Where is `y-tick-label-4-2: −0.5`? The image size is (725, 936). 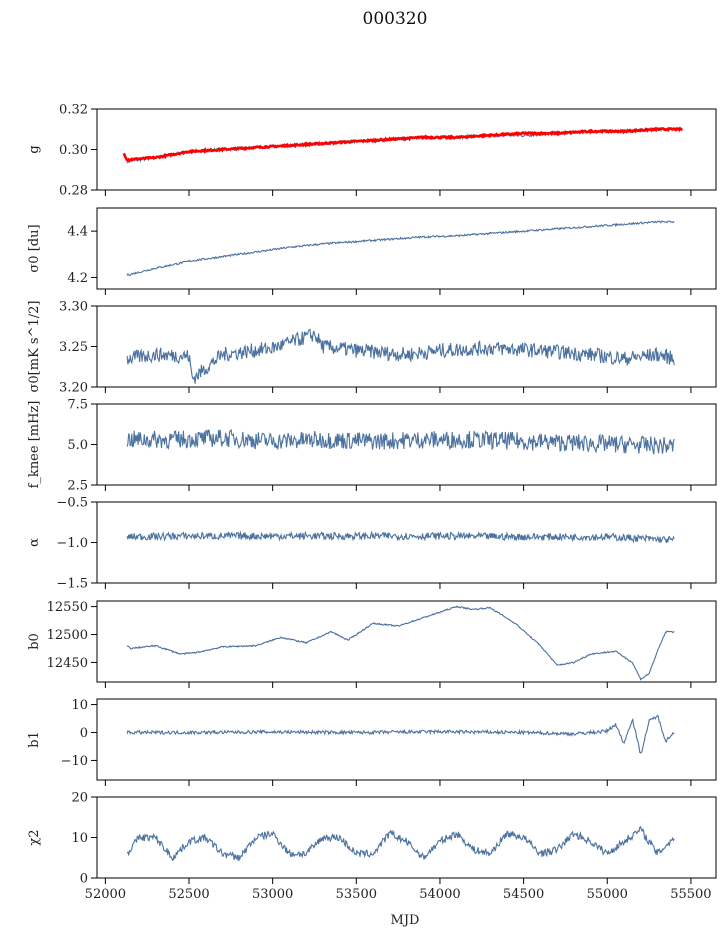
y-tick-label-4-2: −0.5 is located at coordinates (72, 503).